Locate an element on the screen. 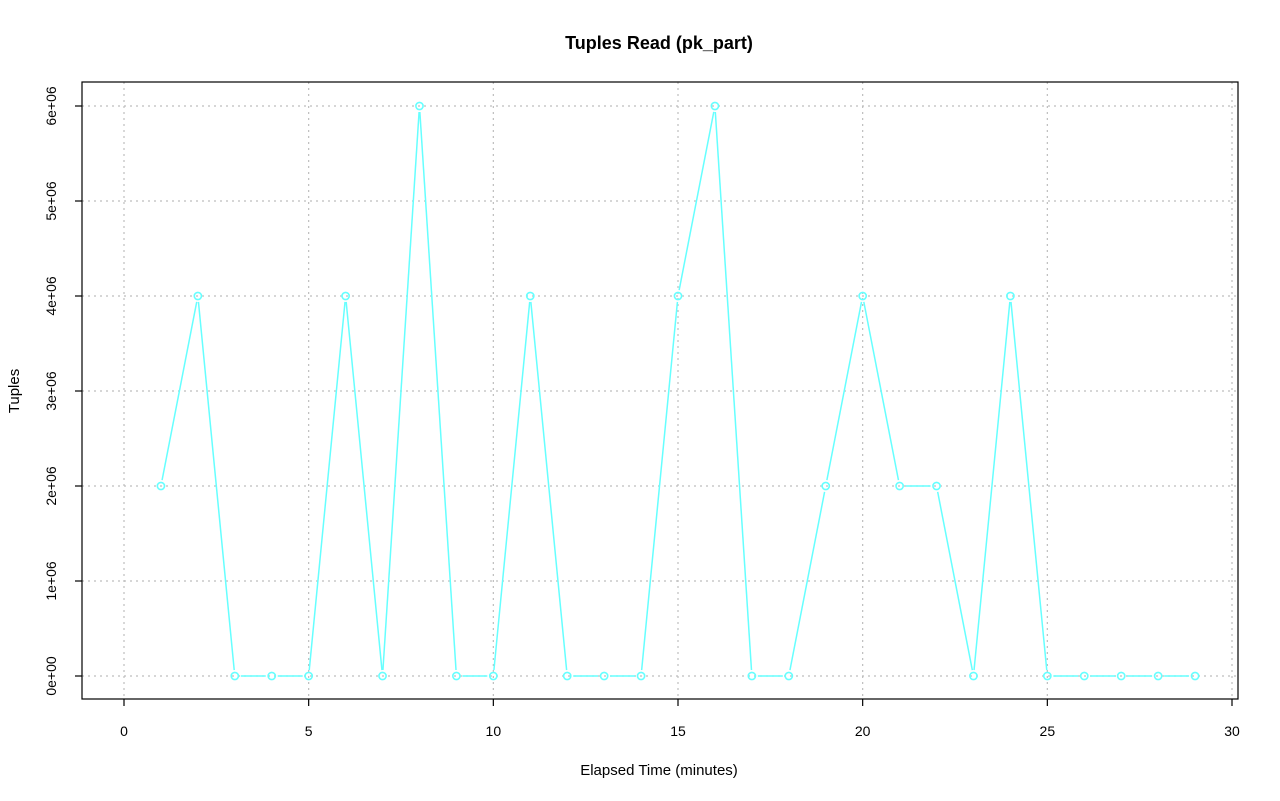 The image size is (1280, 801). x-tick-label: 30 is located at coordinates (1232, 731).